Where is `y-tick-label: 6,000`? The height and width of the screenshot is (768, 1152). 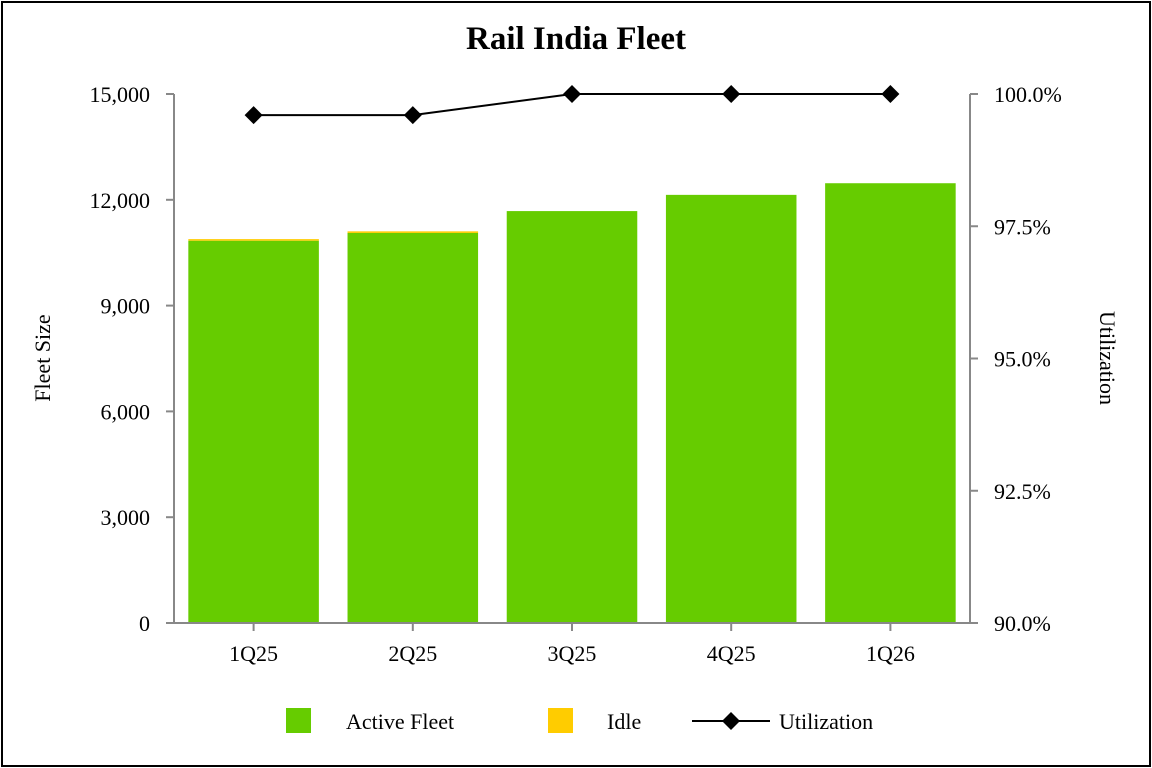
y-tick-label: 6,000 is located at coordinates (126, 411).